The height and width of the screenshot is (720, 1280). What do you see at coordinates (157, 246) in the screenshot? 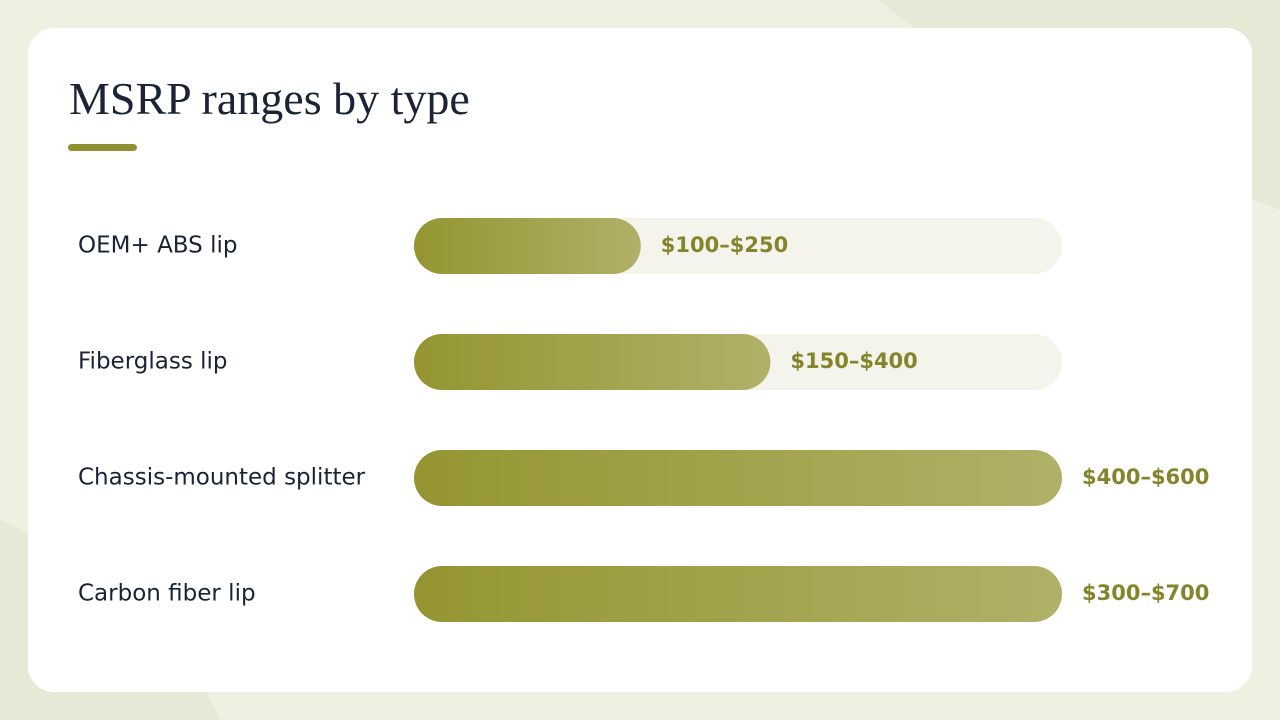
I see `category-label: OEM+ ABS lip` at bounding box center [157, 246].